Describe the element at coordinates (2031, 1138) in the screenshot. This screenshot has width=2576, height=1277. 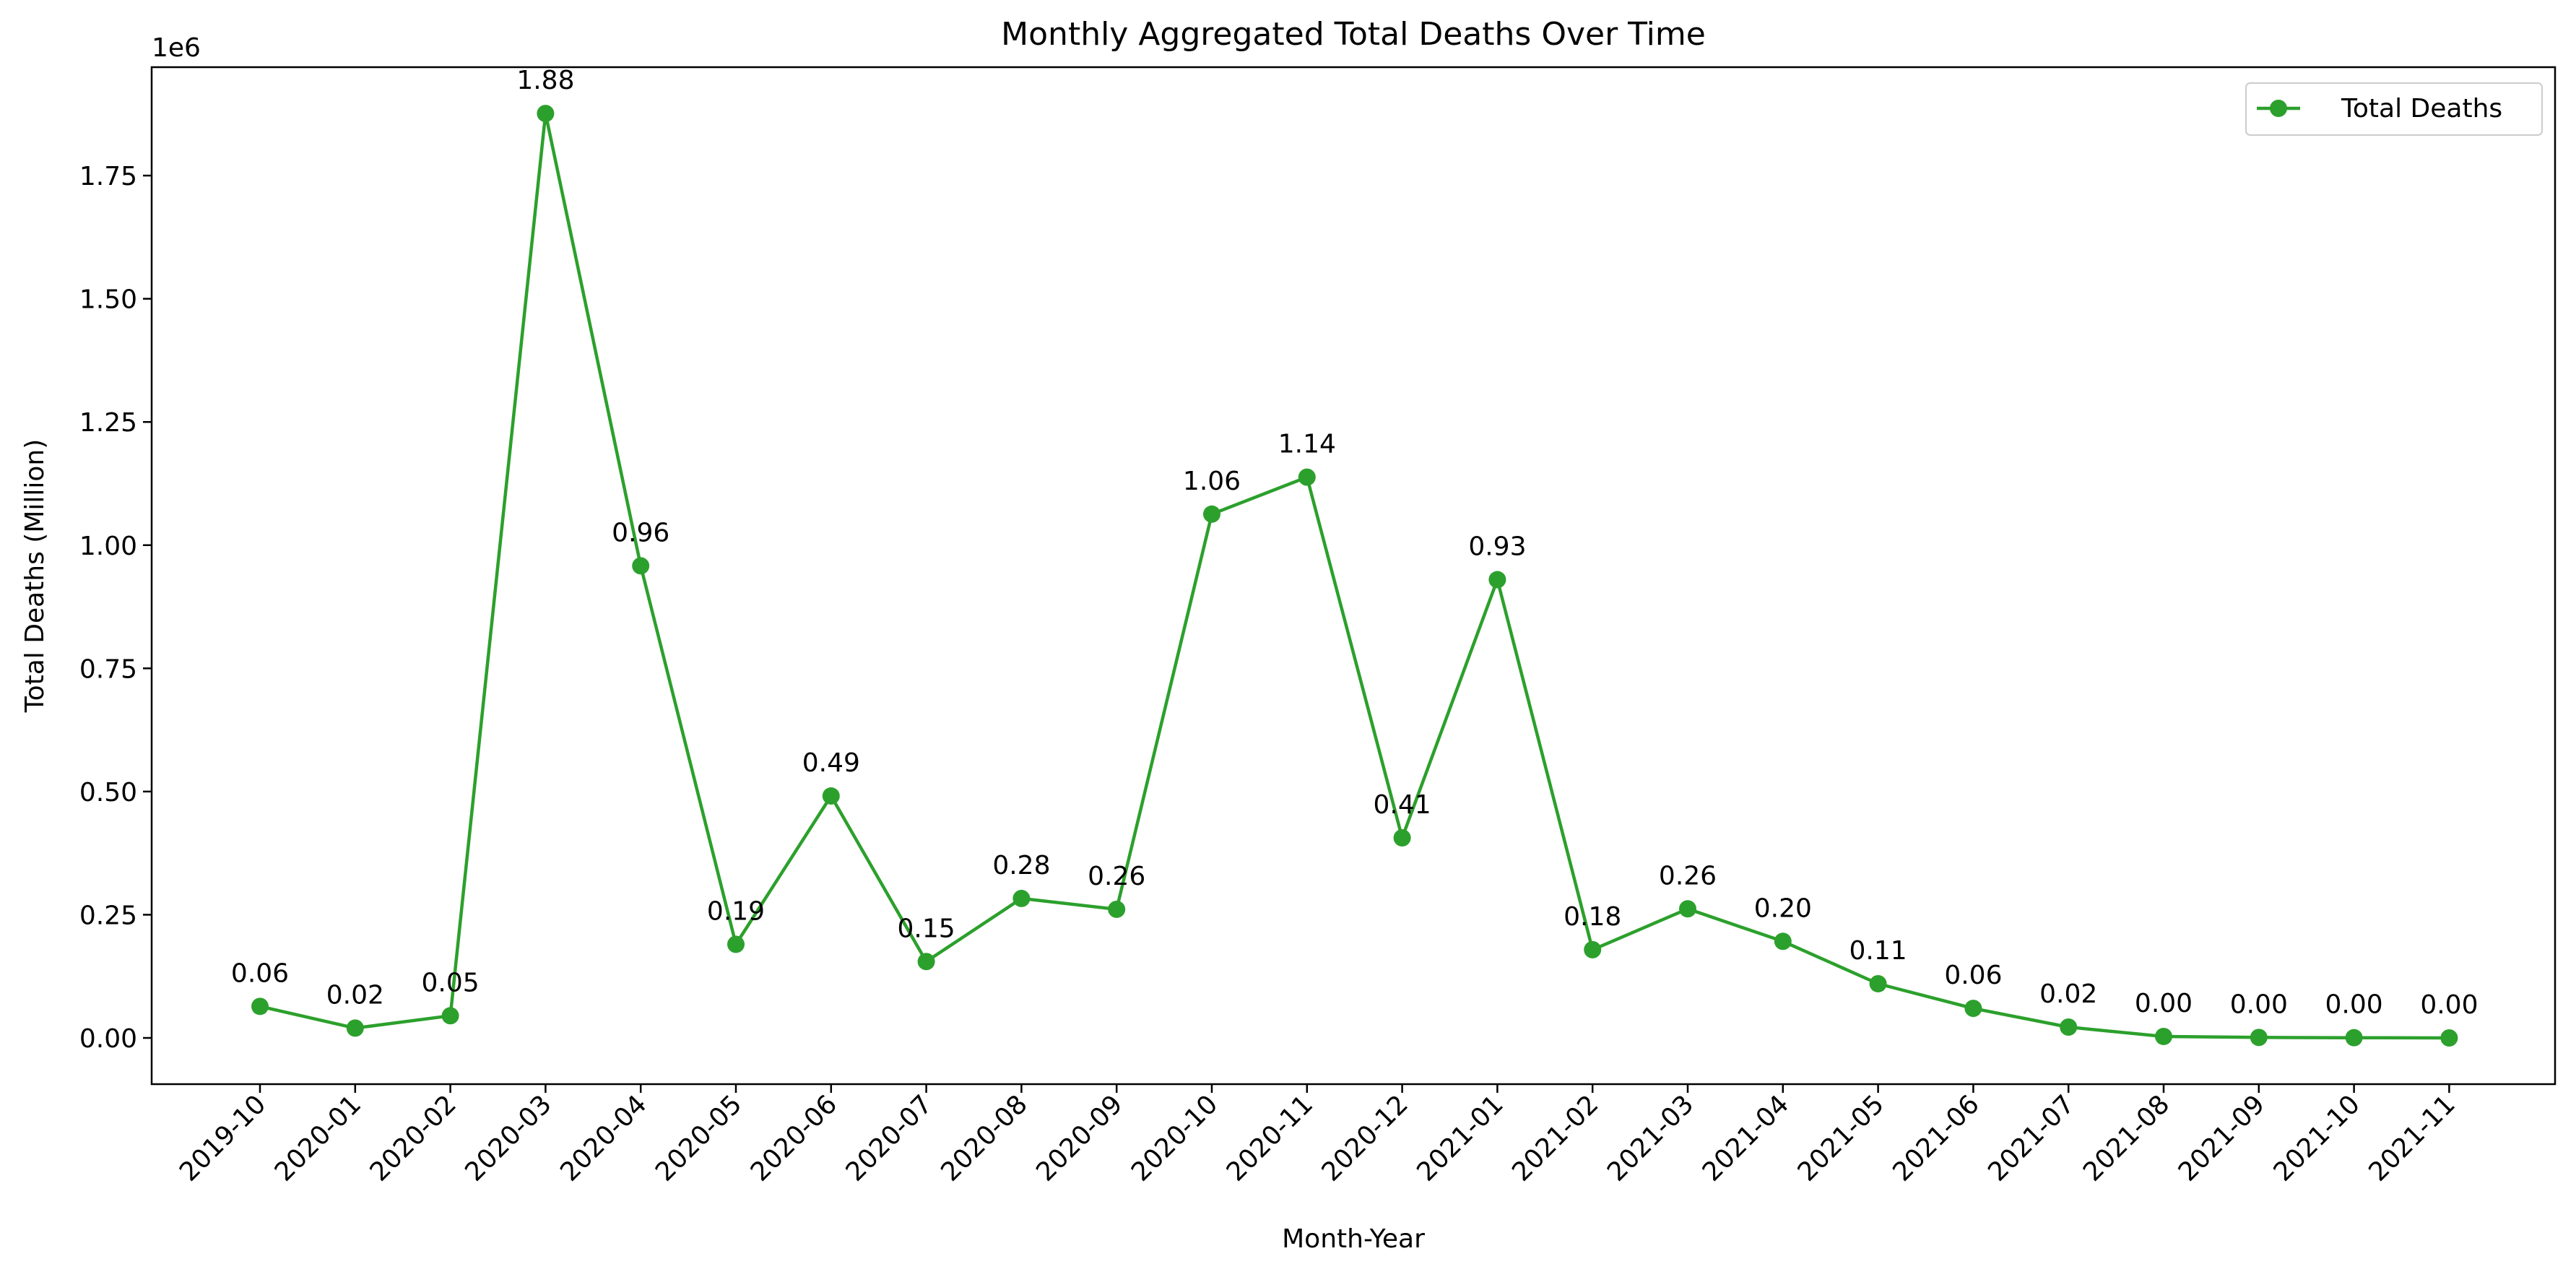
I see `x-tick-label: 2021-07` at that location.